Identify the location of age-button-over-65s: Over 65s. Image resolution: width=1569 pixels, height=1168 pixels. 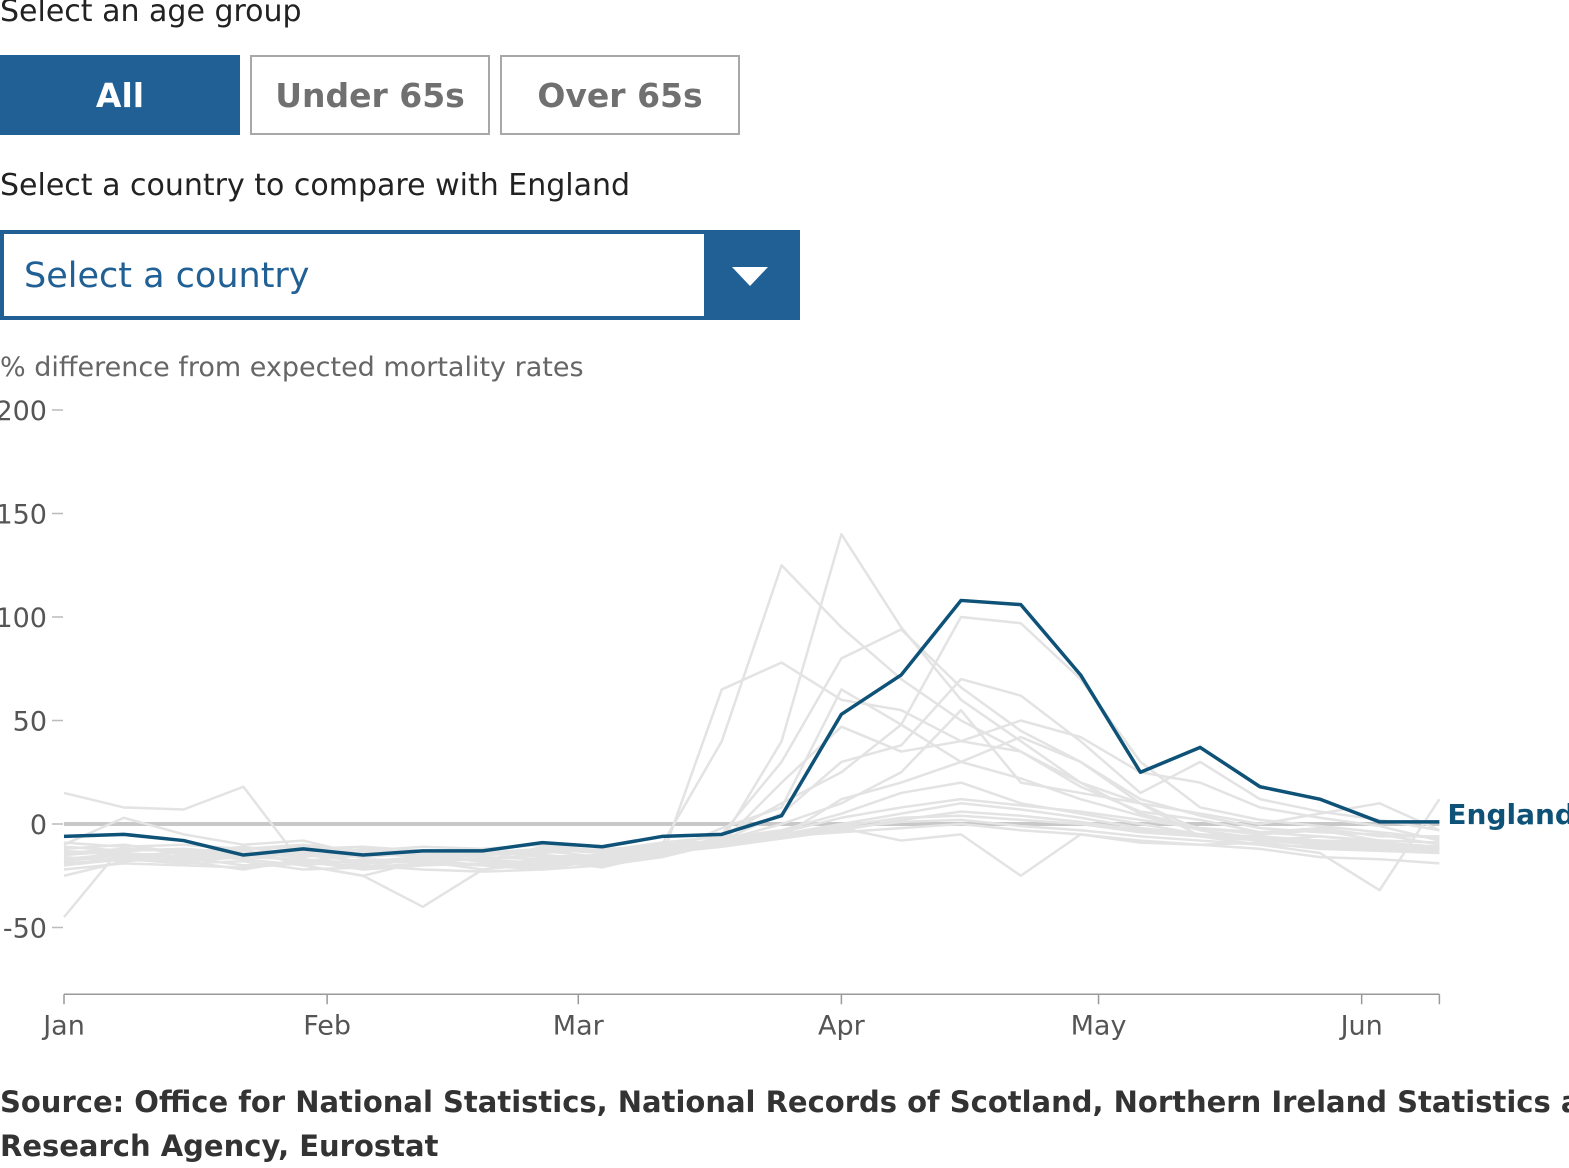
(620, 95).